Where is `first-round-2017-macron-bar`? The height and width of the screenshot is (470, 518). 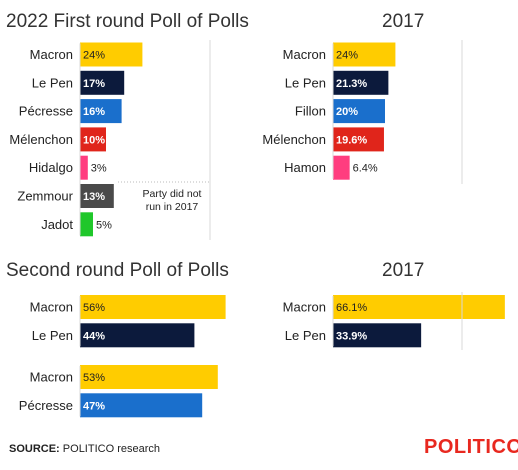
first-round-2017-macron-bar is located at coordinates (364, 54).